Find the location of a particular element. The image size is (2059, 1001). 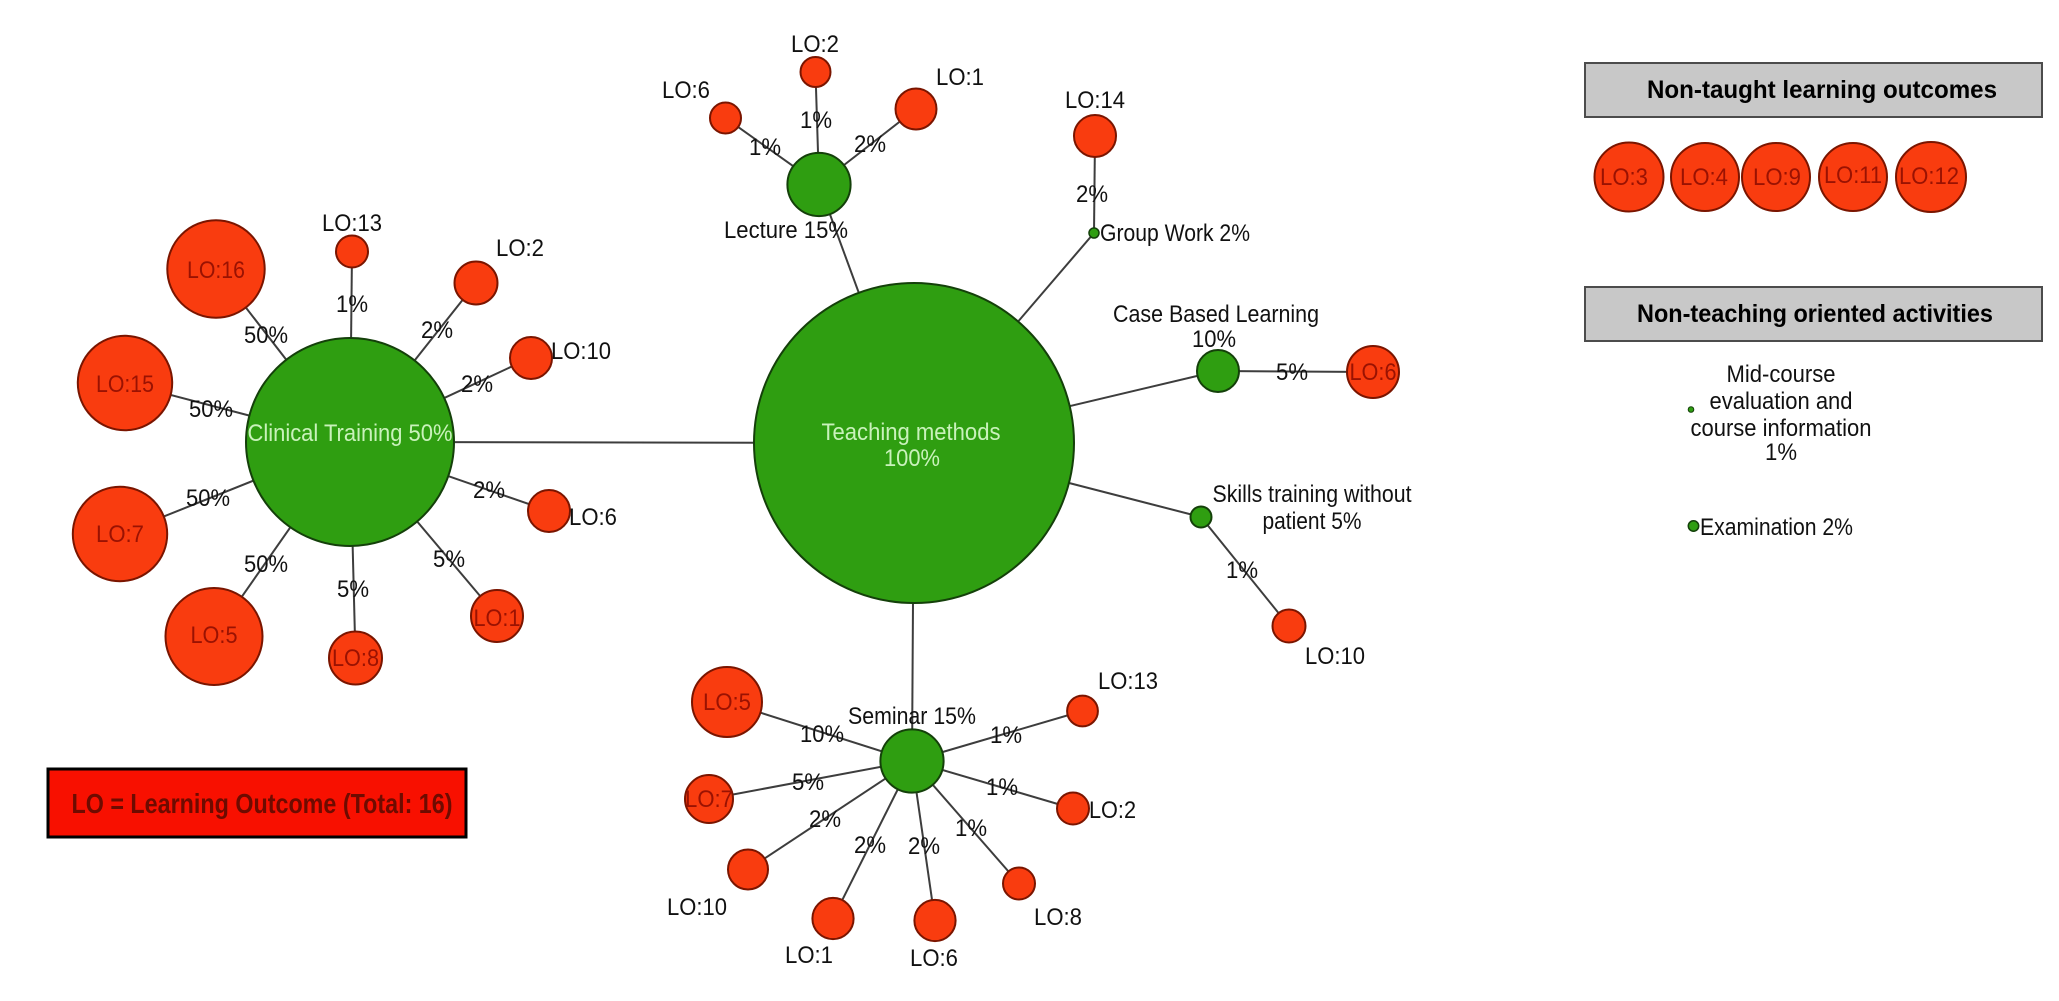

svg-text: Non-taught learning outcomes is located at coordinates (1822, 90).